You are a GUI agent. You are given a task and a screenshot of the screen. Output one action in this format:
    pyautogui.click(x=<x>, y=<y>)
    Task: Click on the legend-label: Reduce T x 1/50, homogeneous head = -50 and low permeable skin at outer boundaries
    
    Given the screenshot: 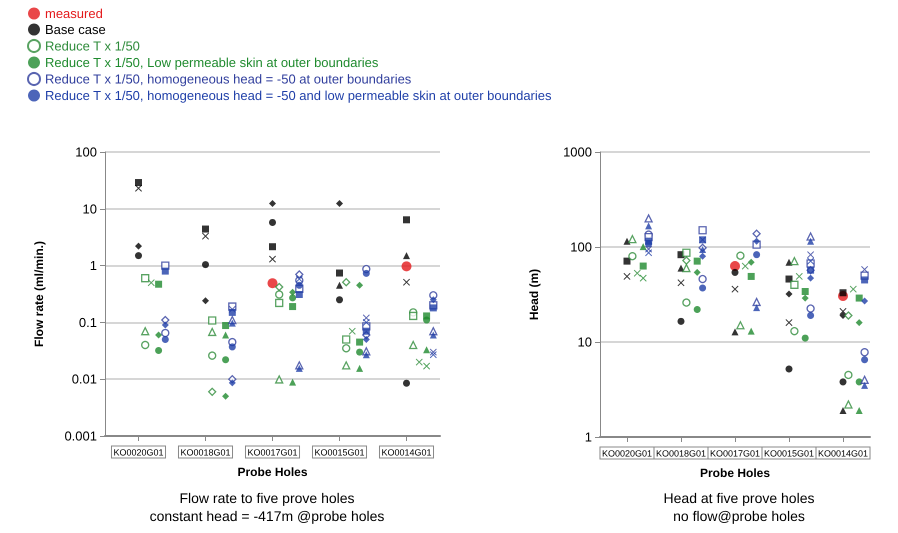 What is the action you would take?
    pyautogui.click(x=298, y=95)
    